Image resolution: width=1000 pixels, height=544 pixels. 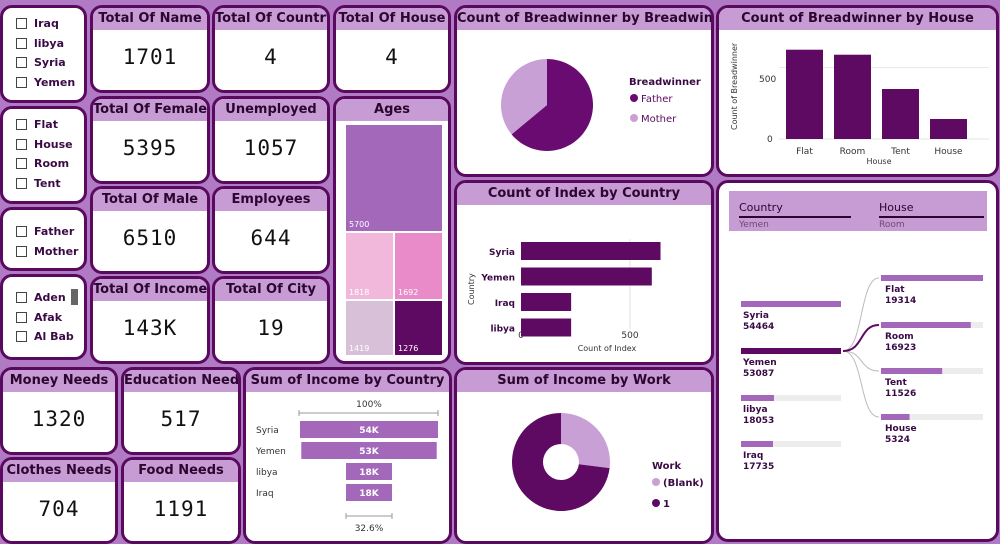 I want to click on treemap-cell: 5700, so click(x=394, y=178).